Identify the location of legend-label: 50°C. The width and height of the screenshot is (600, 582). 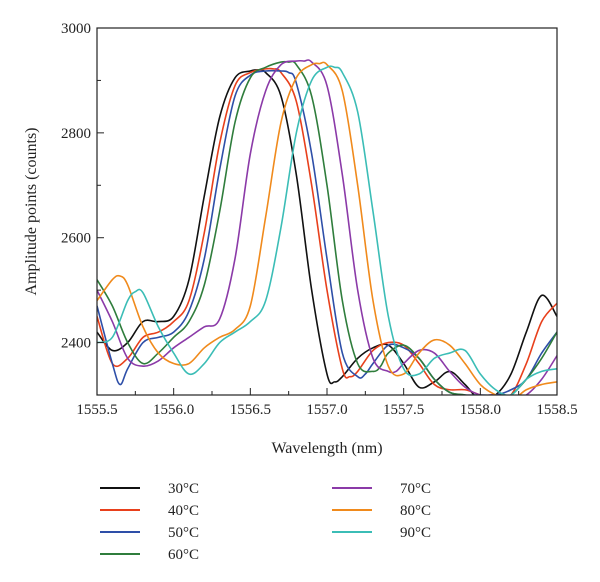
(183, 533).